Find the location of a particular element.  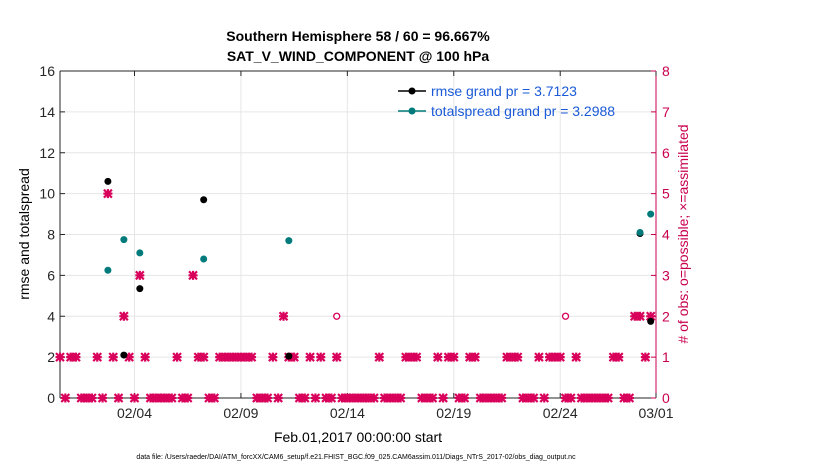

y-tick-label-right: 0 is located at coordinates (666, 398).